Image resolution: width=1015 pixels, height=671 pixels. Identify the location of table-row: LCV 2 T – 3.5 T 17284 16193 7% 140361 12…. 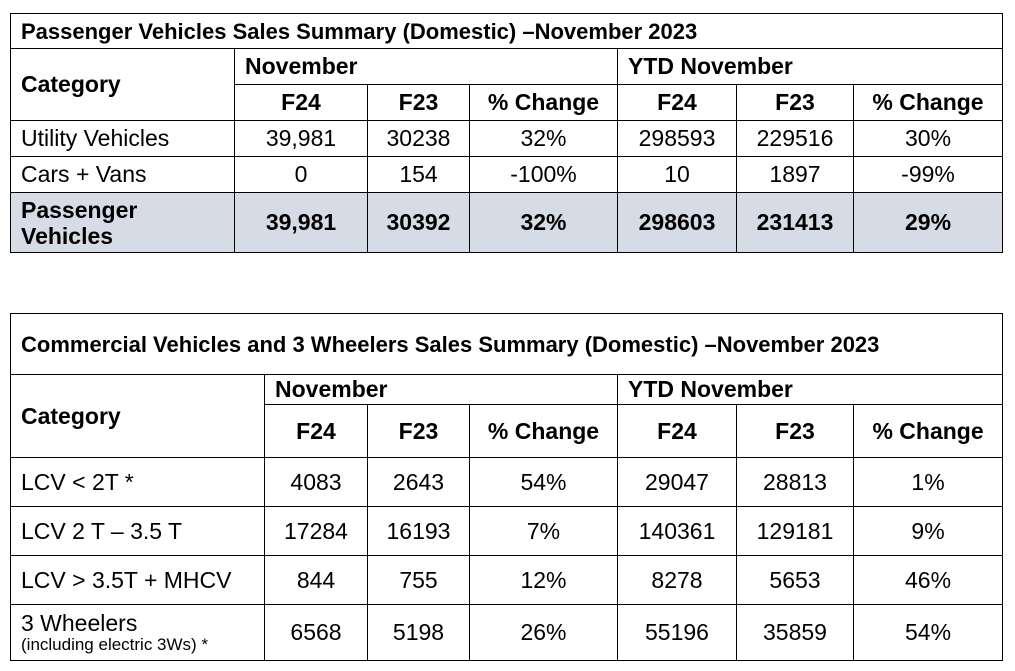
(507, 531).